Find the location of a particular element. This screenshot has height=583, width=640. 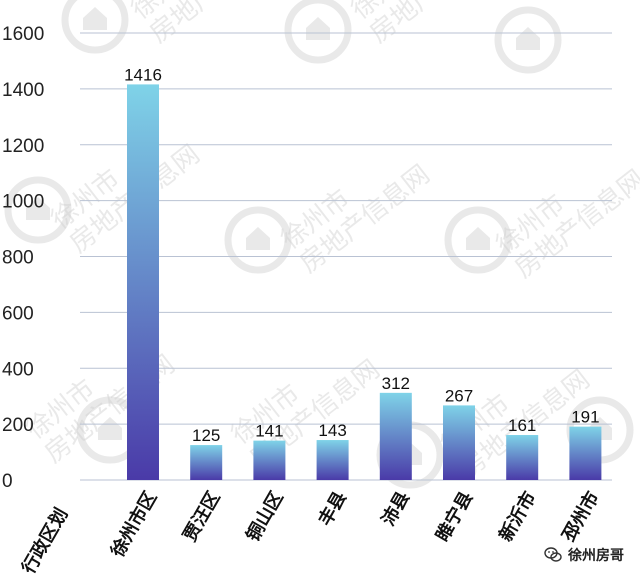

x-tick-label: 徐州市区 is located at coordinates (134, 525).